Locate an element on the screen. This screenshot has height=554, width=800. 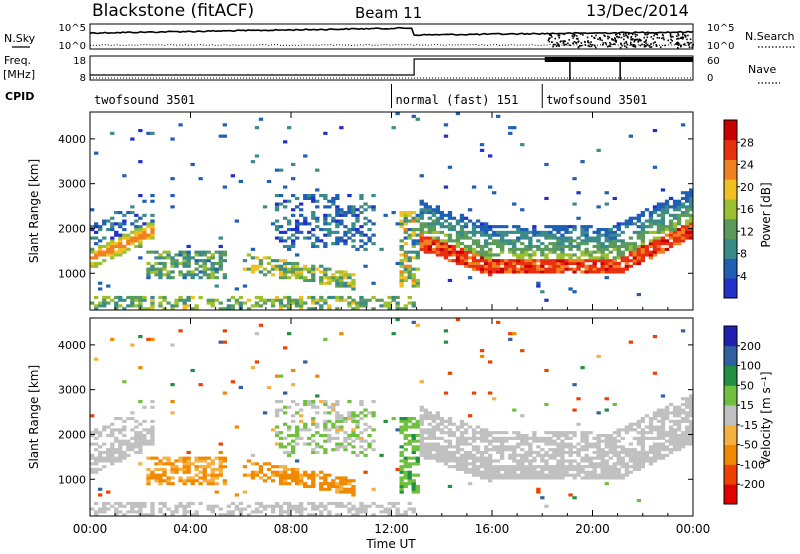
colorbar-tick-label: -200 is located at coordinates (752, 484).